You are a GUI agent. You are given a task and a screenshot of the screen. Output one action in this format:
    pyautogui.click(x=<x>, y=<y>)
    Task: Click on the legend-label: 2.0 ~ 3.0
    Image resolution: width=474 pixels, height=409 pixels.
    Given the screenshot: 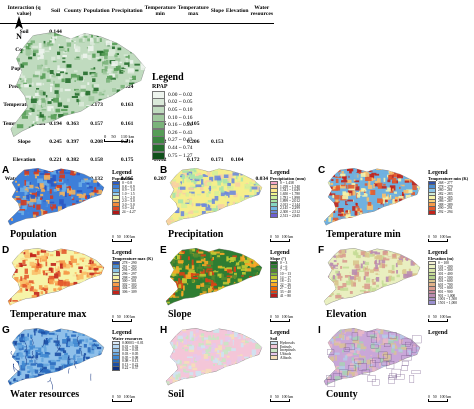 What is the action you would take?
    pyautogui.click(x=128, y=201)
    